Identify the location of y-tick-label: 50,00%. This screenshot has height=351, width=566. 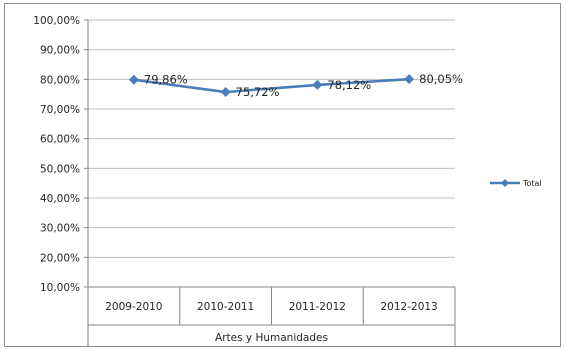
(60, 169).